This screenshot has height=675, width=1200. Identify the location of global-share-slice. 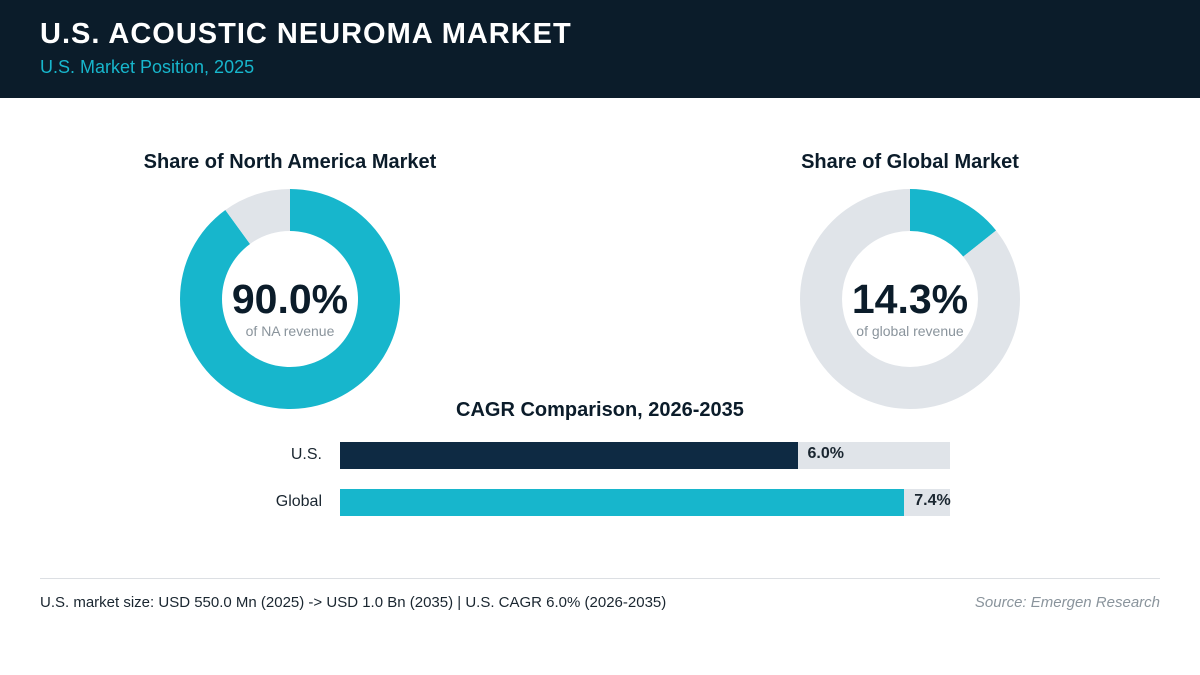
(953, 223).